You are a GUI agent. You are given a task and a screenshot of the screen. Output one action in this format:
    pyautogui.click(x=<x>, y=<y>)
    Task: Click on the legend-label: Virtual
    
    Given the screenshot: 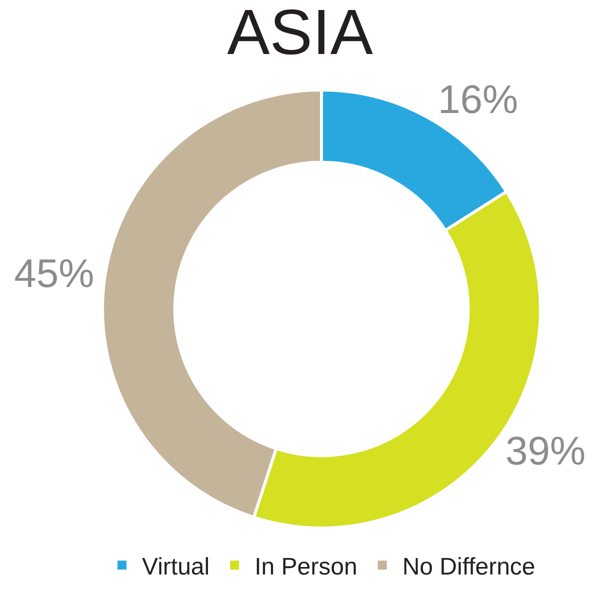 What is the action you would take?
    pyautogui.click(x=176, y=566)
    